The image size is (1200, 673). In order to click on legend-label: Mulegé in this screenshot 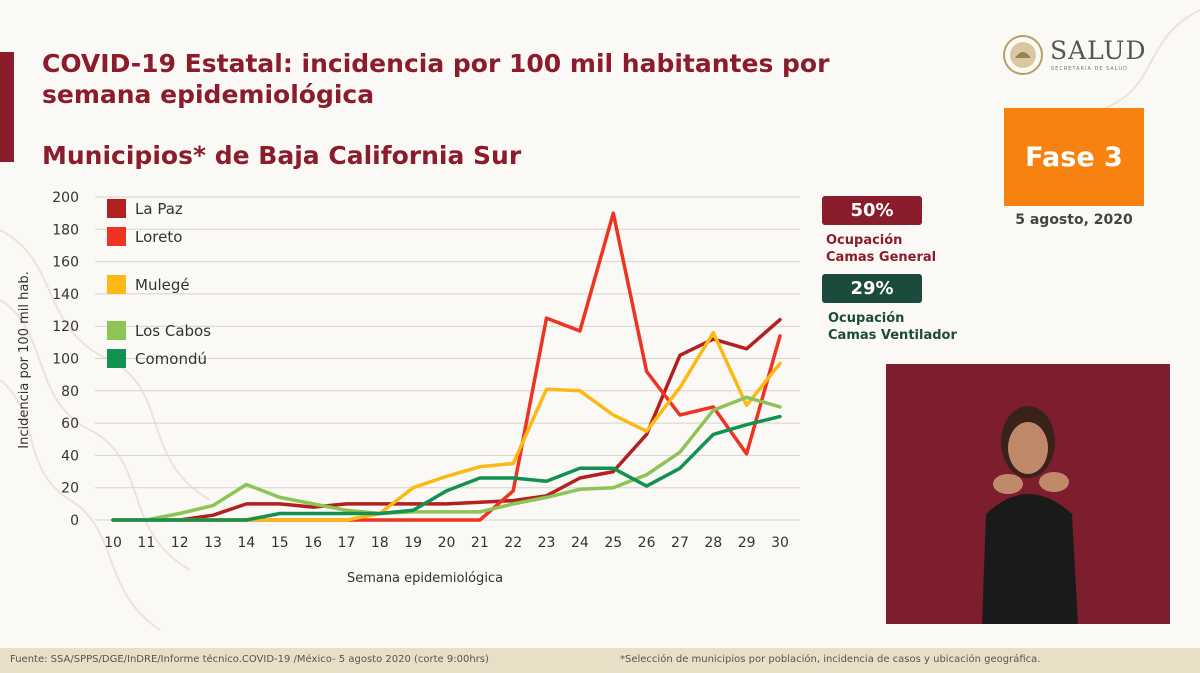, I will do `click(162, 285)`.